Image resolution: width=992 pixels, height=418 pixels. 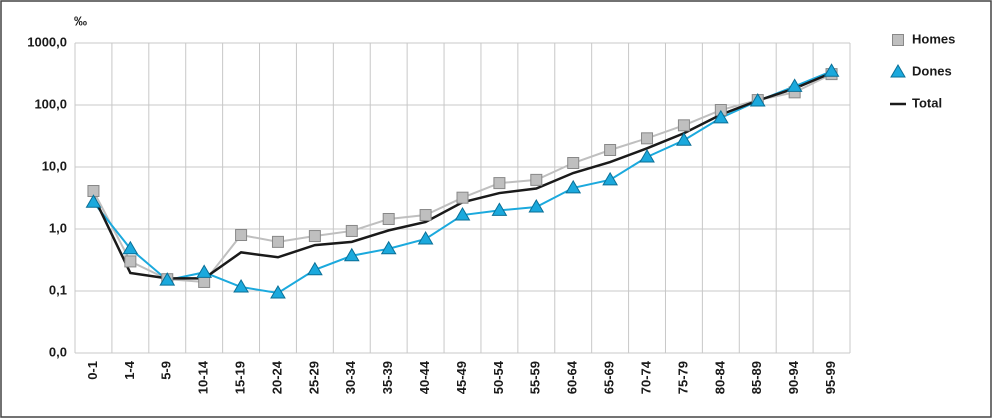 I want to click on x-tick-label: 30-34, so click(x=350, y=377).